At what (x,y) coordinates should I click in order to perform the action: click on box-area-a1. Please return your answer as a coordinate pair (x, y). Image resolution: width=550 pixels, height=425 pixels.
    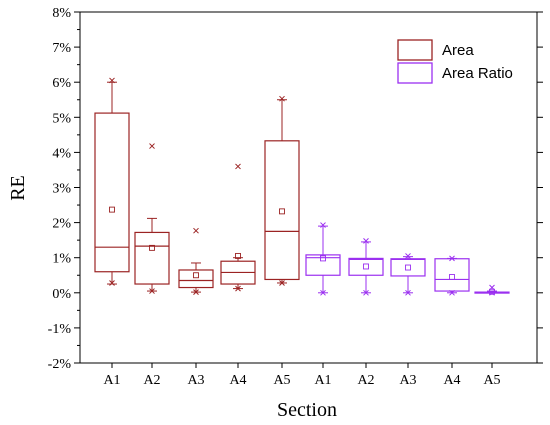
    Looking at the image, I should click on (112, 181).